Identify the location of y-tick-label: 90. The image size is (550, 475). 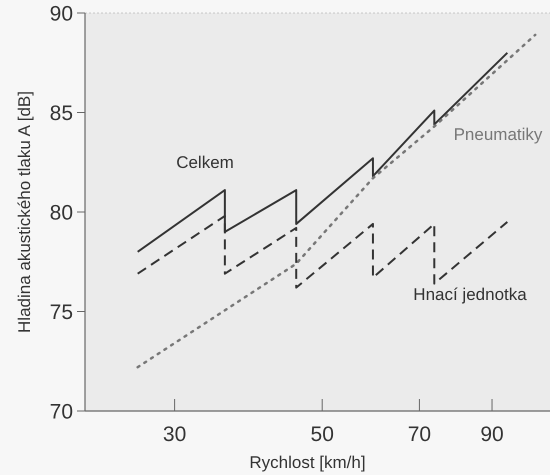
(61, 14).